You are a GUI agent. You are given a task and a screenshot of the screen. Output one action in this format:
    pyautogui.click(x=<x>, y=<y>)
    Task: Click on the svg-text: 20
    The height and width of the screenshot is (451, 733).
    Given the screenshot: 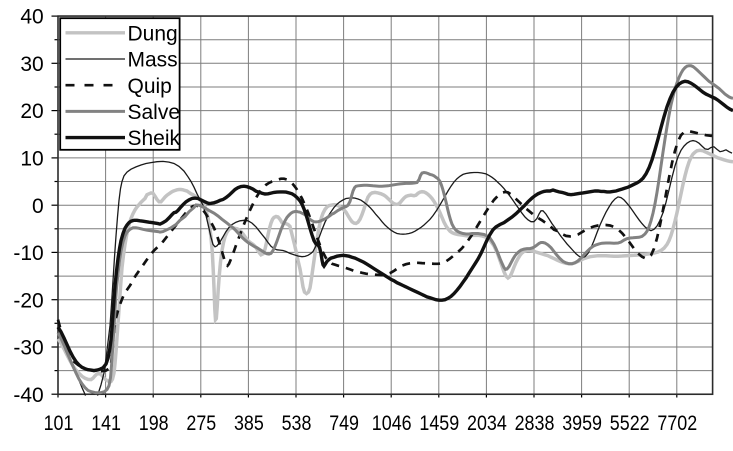 What is the action you would take?
    pyautogui.click(x=31, y=111)
    